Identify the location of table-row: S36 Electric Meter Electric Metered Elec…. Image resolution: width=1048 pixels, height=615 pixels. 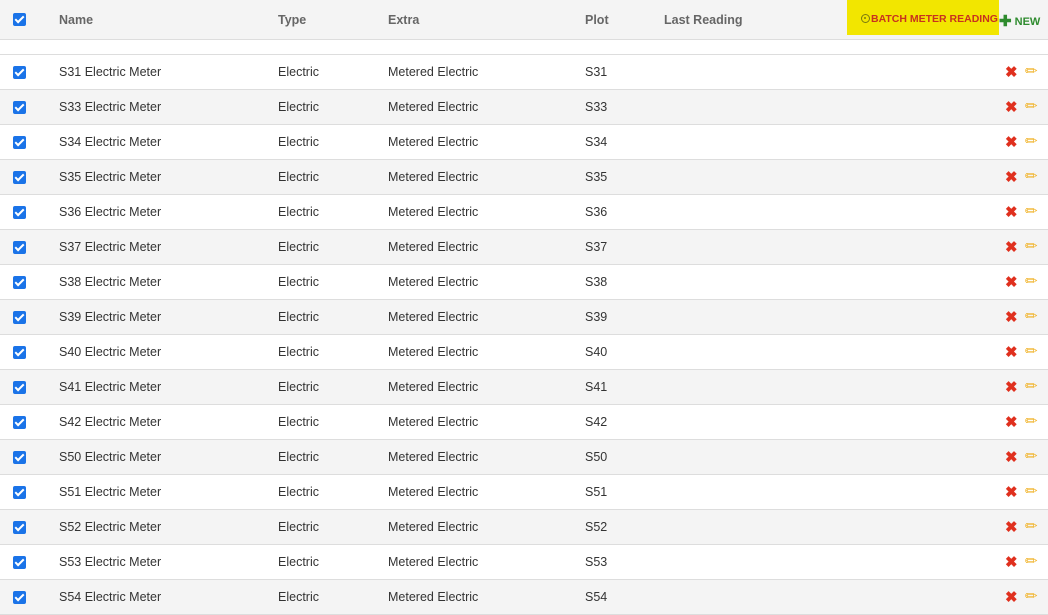
(524, 212).